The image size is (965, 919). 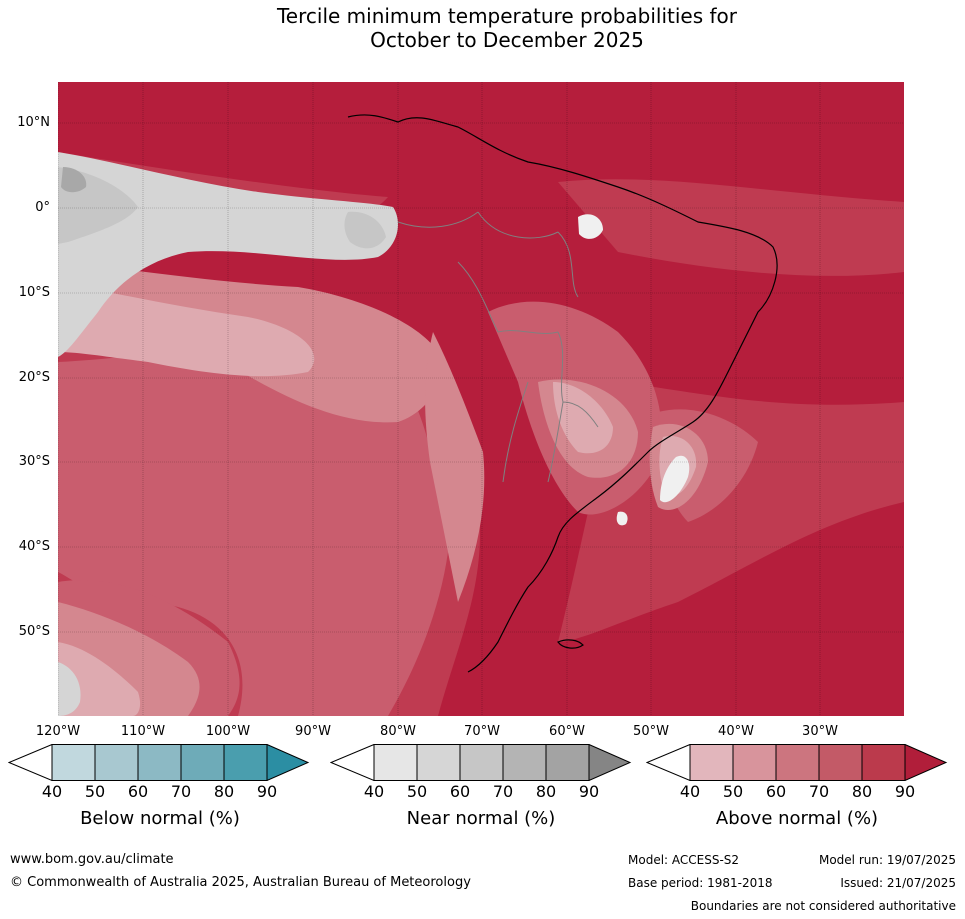 What do you see at coordinates (30, 762) in the screenshot?
I see `below-cap-low` at bounding box center [30, 762].